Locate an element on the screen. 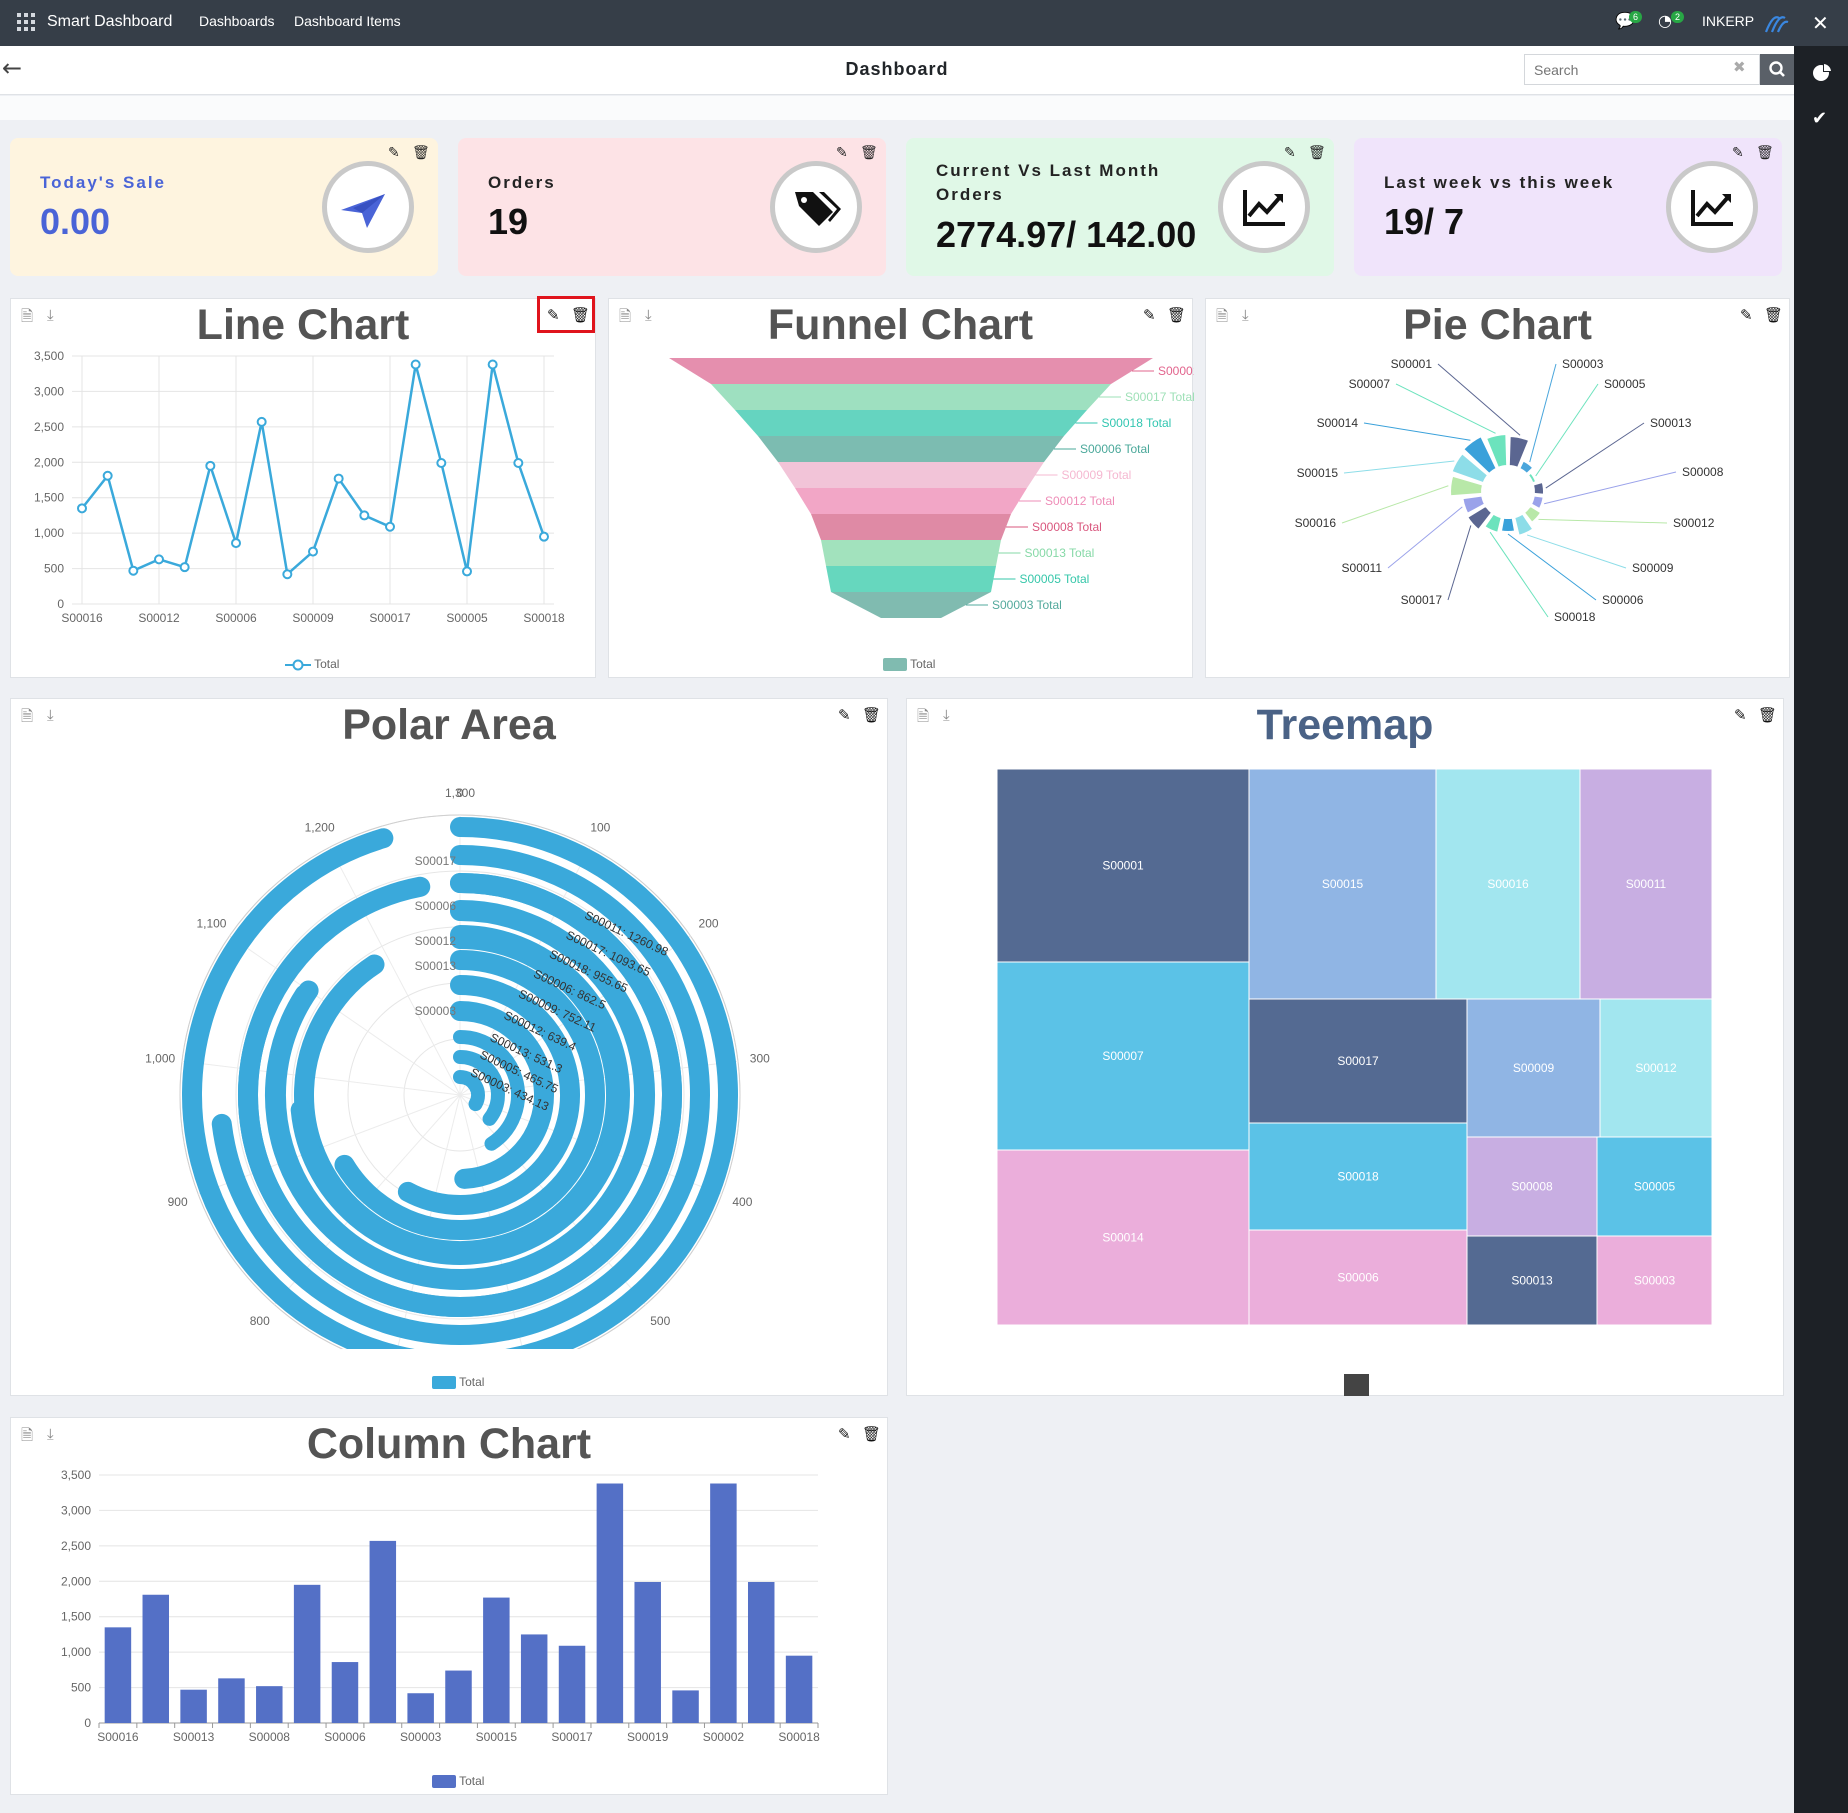  clear-search-icon: ✖ is located at coordinates (1739, 67).